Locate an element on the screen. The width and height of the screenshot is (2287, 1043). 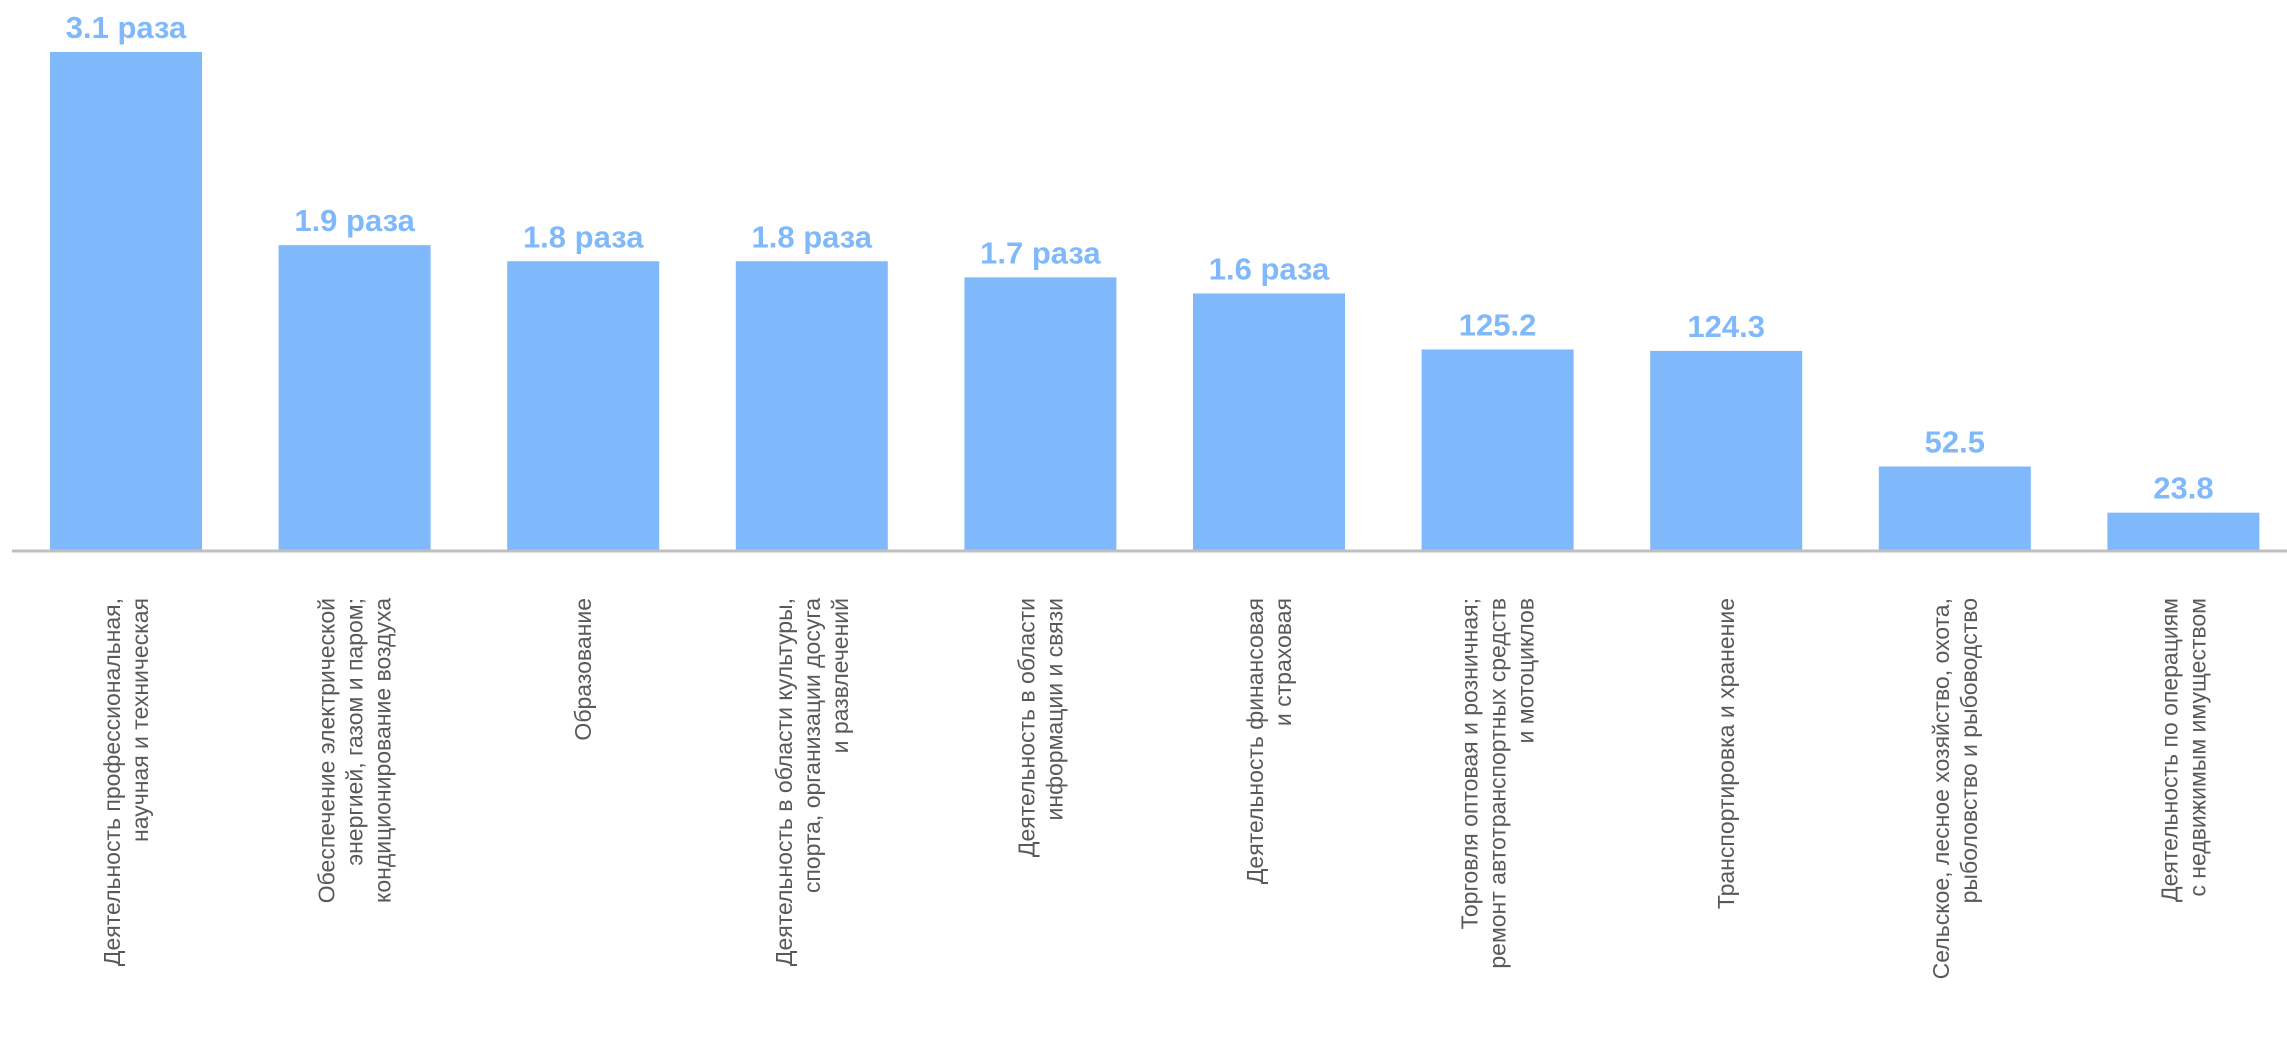
bar-value-label-7: 125.2 is located at coordinates (1498, 324).